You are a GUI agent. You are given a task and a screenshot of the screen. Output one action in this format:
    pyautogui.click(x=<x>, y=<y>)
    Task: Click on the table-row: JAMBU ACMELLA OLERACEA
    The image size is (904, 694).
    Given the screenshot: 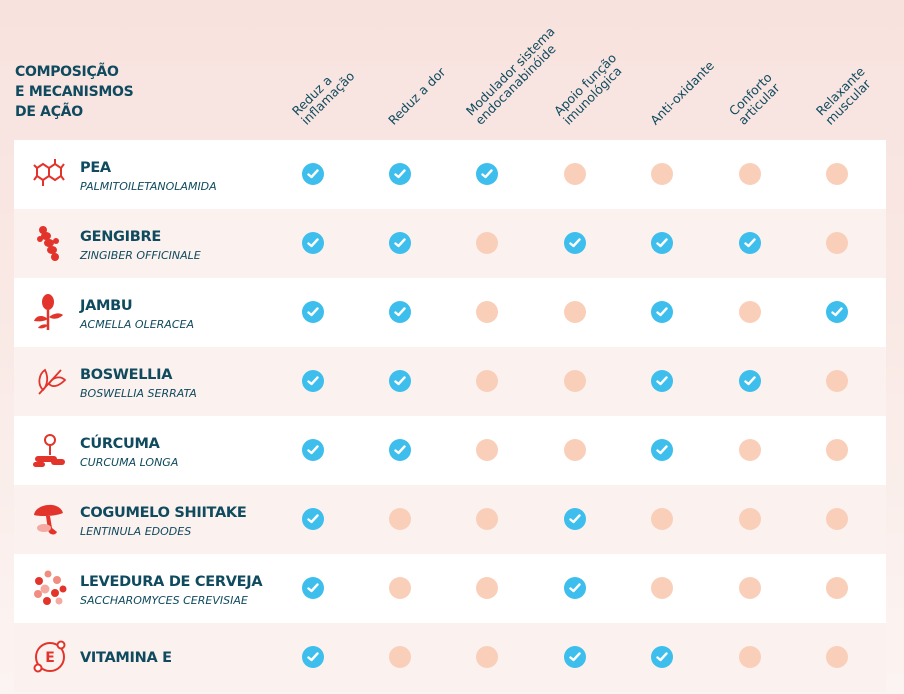 What is the action you would take?
    pyautogui.click(x=450, y=312)
    